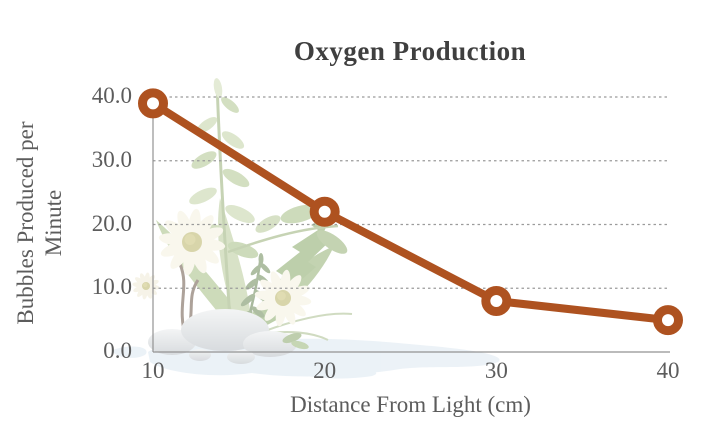 The image size is (714, 430). I want to click on x-tick-label: 20, so click(325, 370).